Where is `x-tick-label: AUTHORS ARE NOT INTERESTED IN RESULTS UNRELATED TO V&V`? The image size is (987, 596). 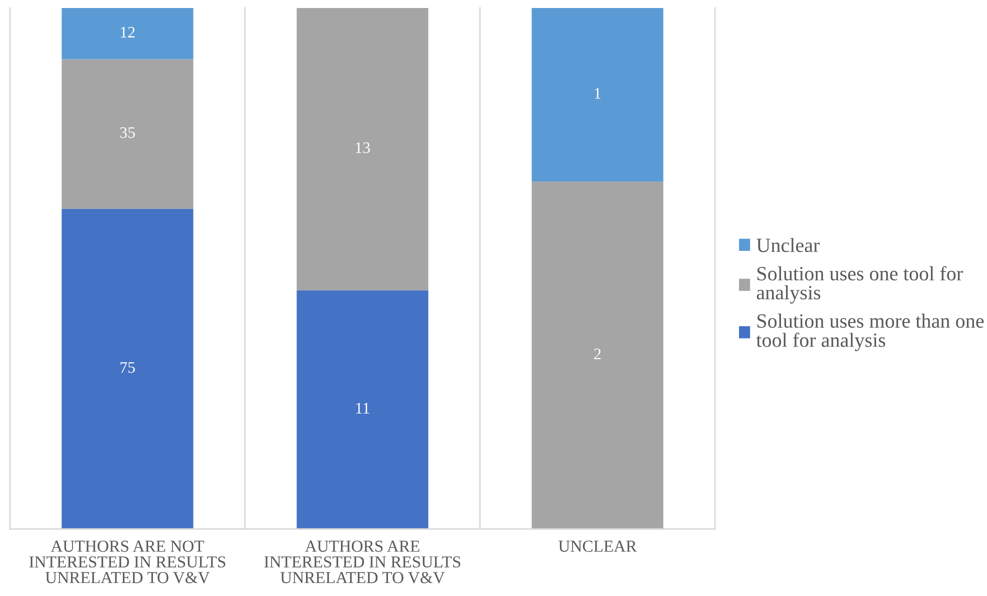 x-tick-label: AUTHORS ARE NOT INTERESTED IN RESULTS UNRELATED TO V&V is located at coordinates (127, 562).